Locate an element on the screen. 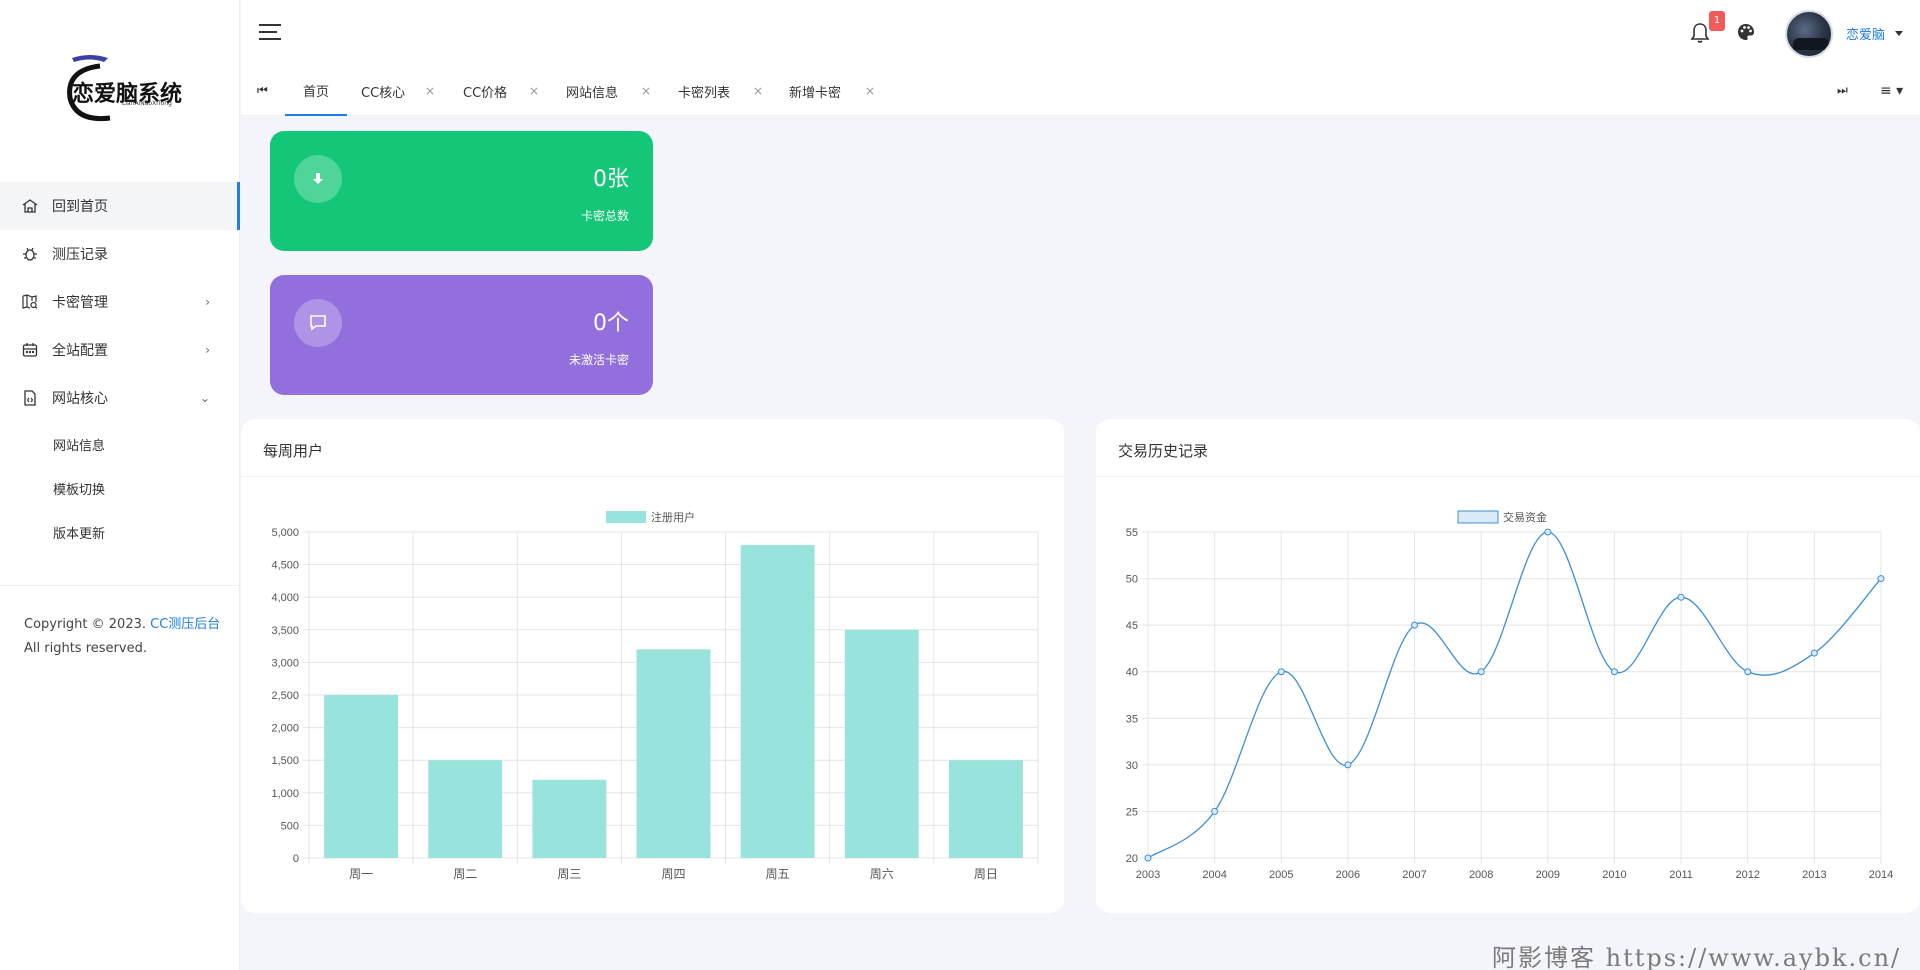 The image size is (1920, 970). y-tick-label: 20 is located at coordinates (1132, 859).